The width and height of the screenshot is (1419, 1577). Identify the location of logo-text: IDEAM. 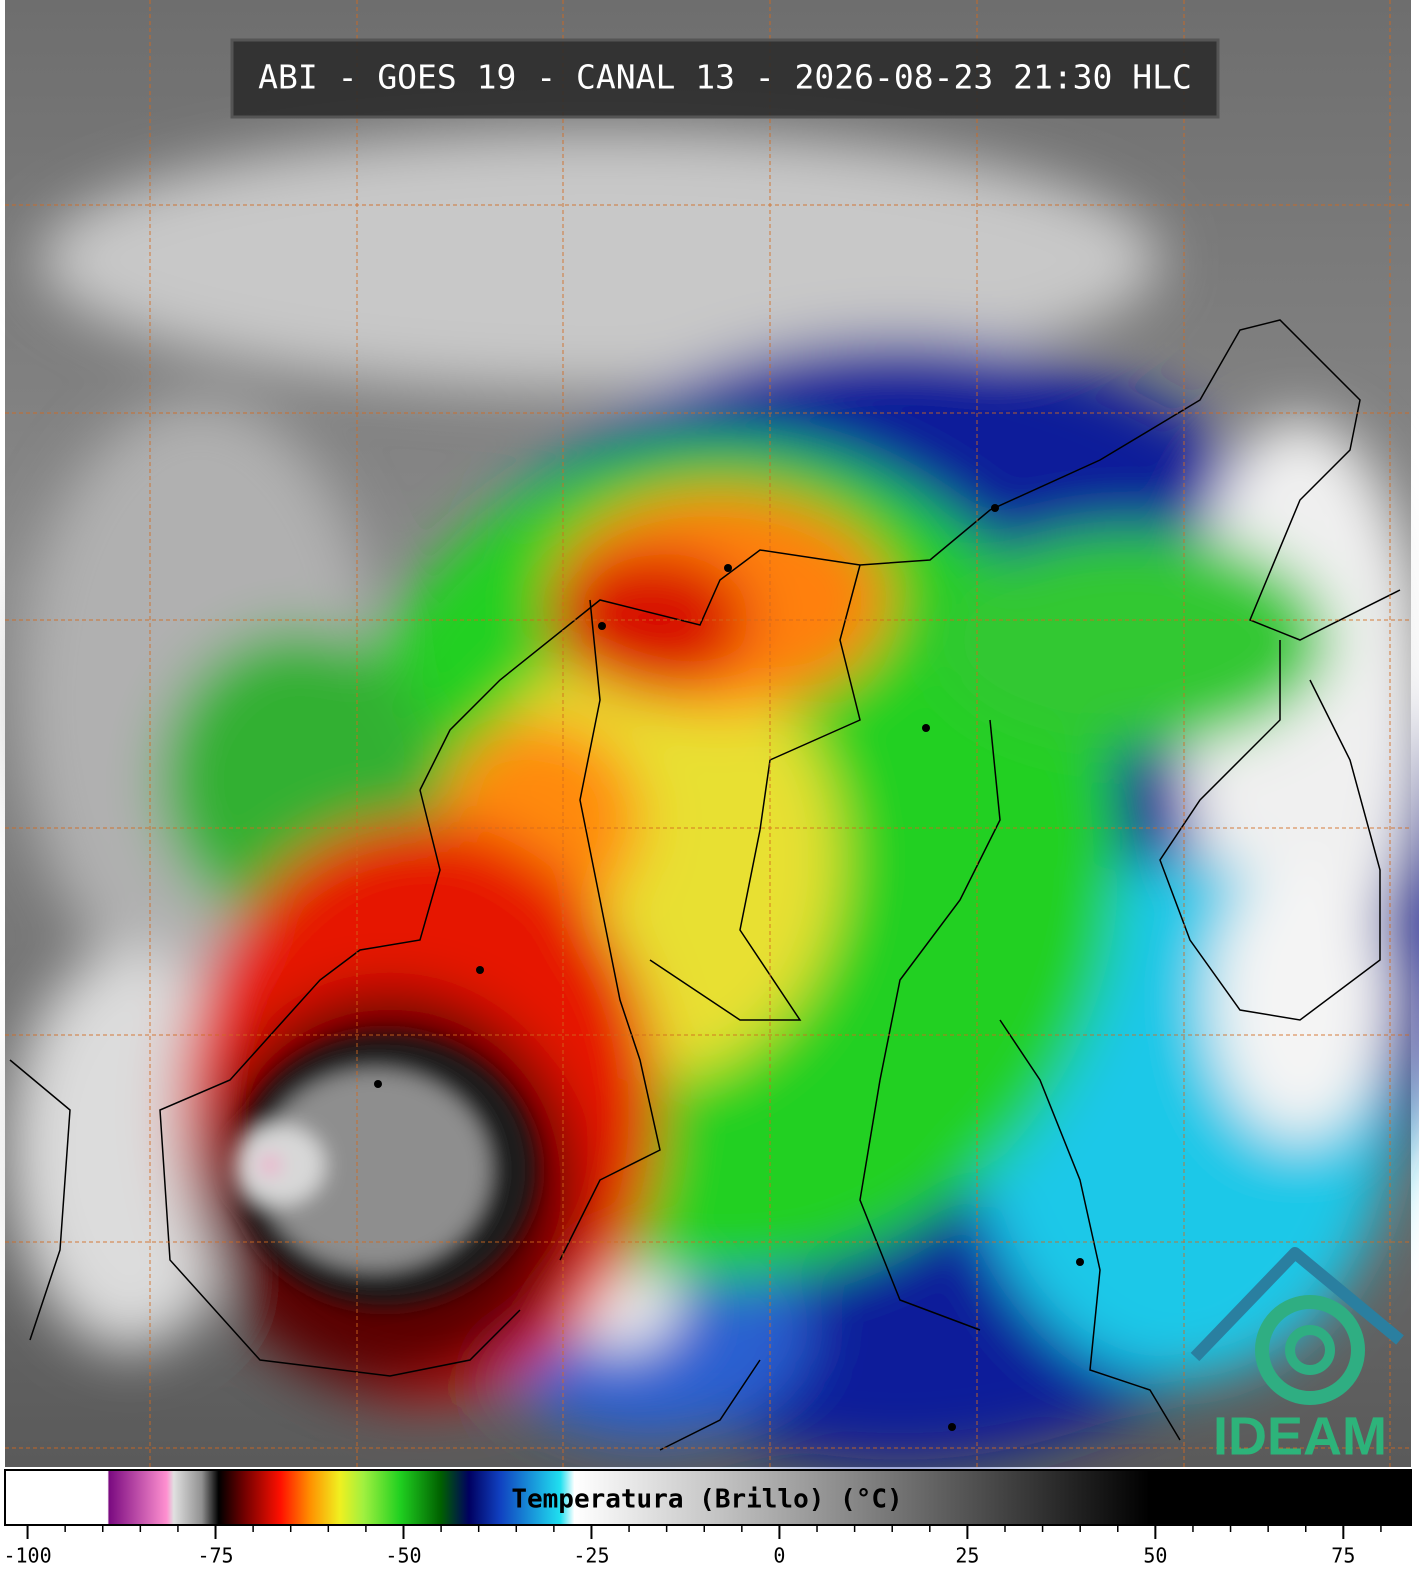
(1300, 1436).